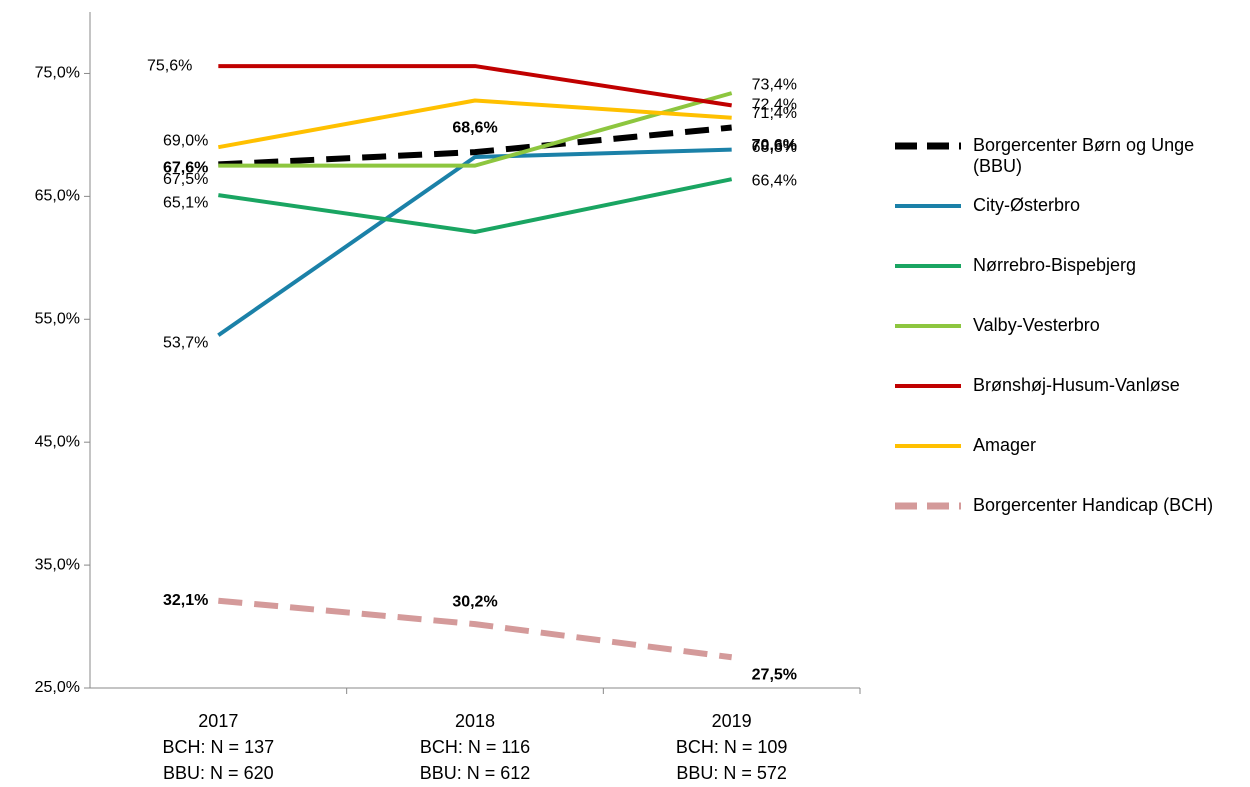  What do you see at coordinates (169, 65) in the screenshot?
I see `data-label: 75,6%` at bounding box center [169, 65].